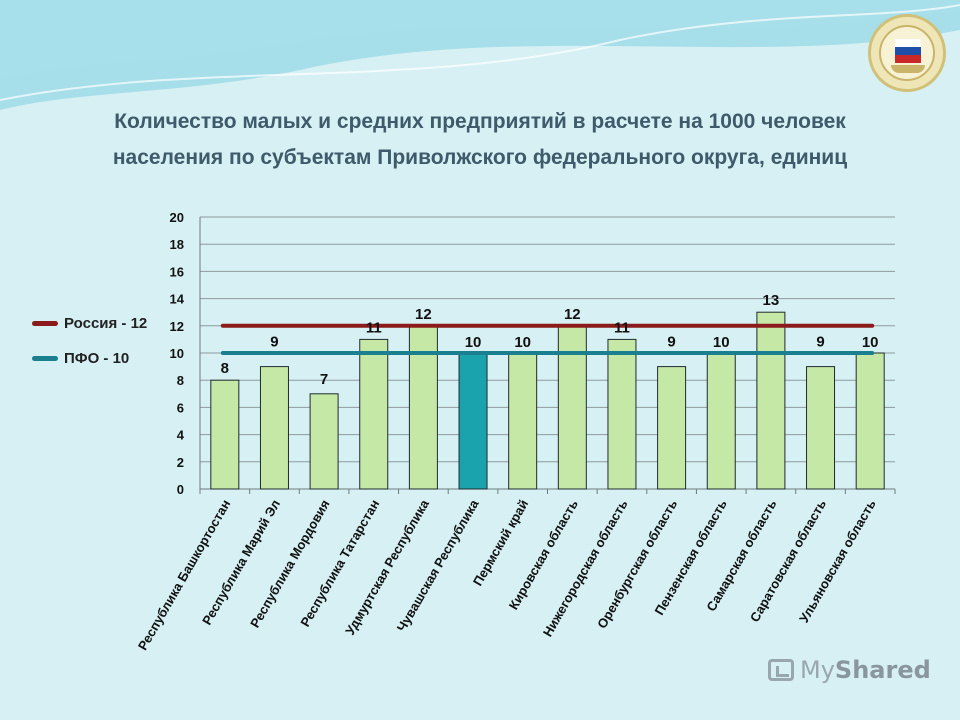  I want to click on legend-pfo: ПФО - 10, so click(80, 358).